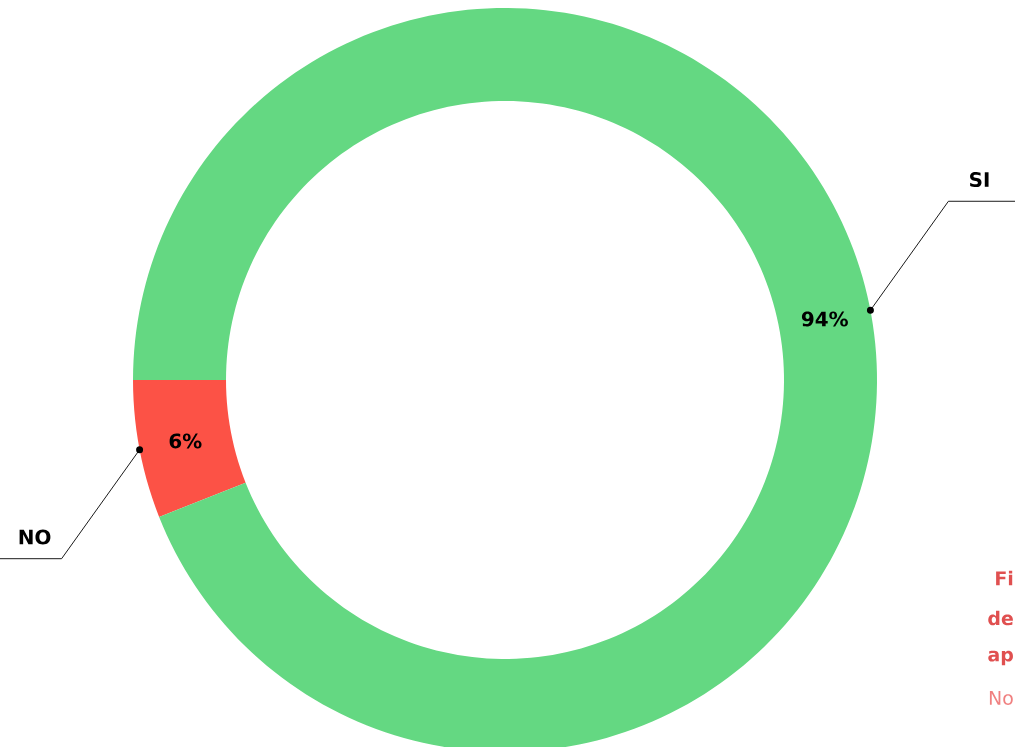  I want to click on text: No, so click(1001, 698).